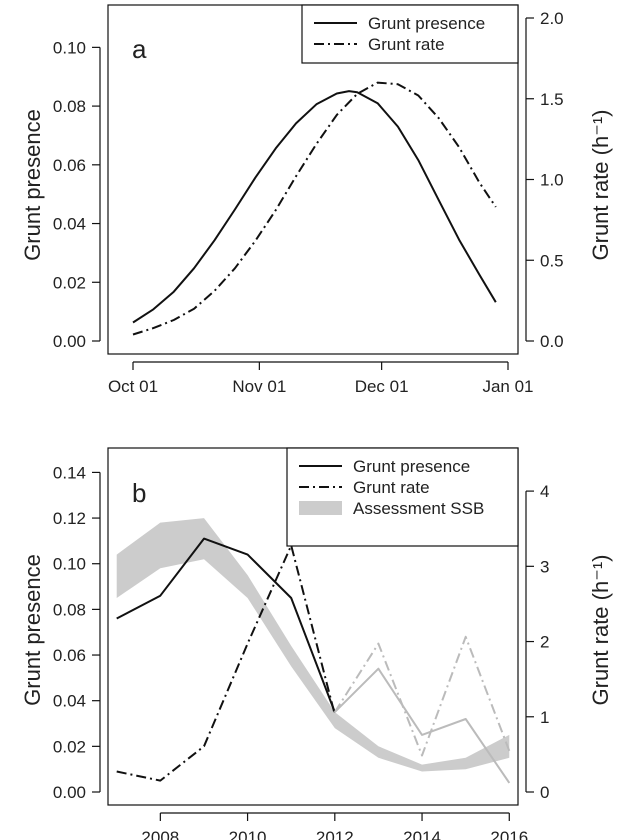 This screenshot has width=620, height=840. What do you see at coordinates (422, 834) in the screenshot?
I see `bottom-axis-tick-label: 2014` at bounding box center [422, 834].